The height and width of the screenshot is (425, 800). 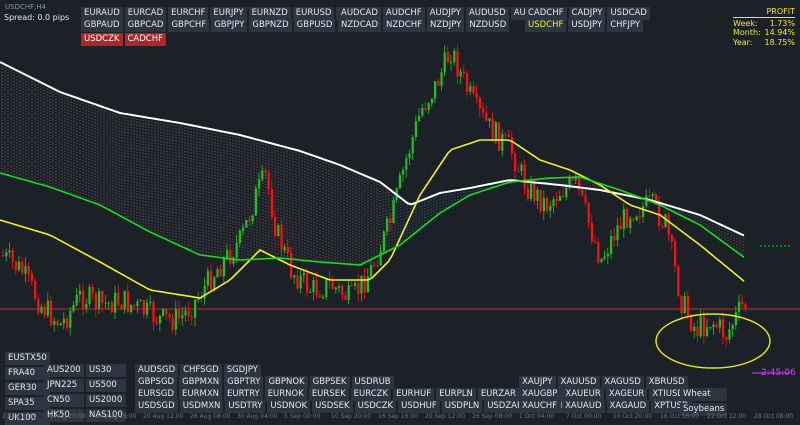 What do you see at coordinates (64, 415) in the screenshot?
I see `symbol-button-hk50: HK50` at bounding box center [64, 415].